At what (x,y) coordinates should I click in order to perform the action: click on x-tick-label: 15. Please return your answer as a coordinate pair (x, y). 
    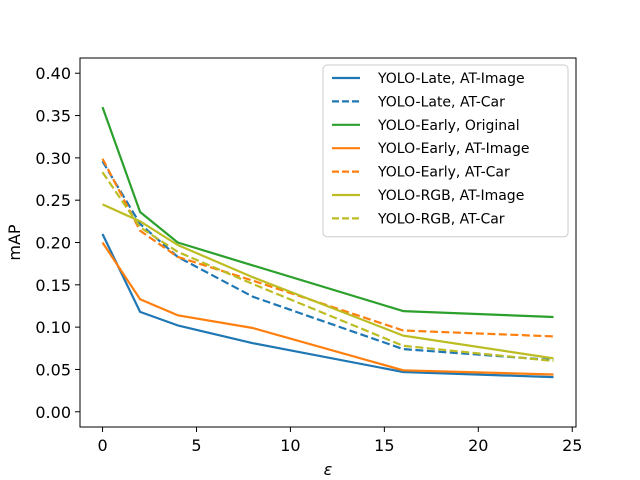
    Looking at the image, I should click on (384, 445).